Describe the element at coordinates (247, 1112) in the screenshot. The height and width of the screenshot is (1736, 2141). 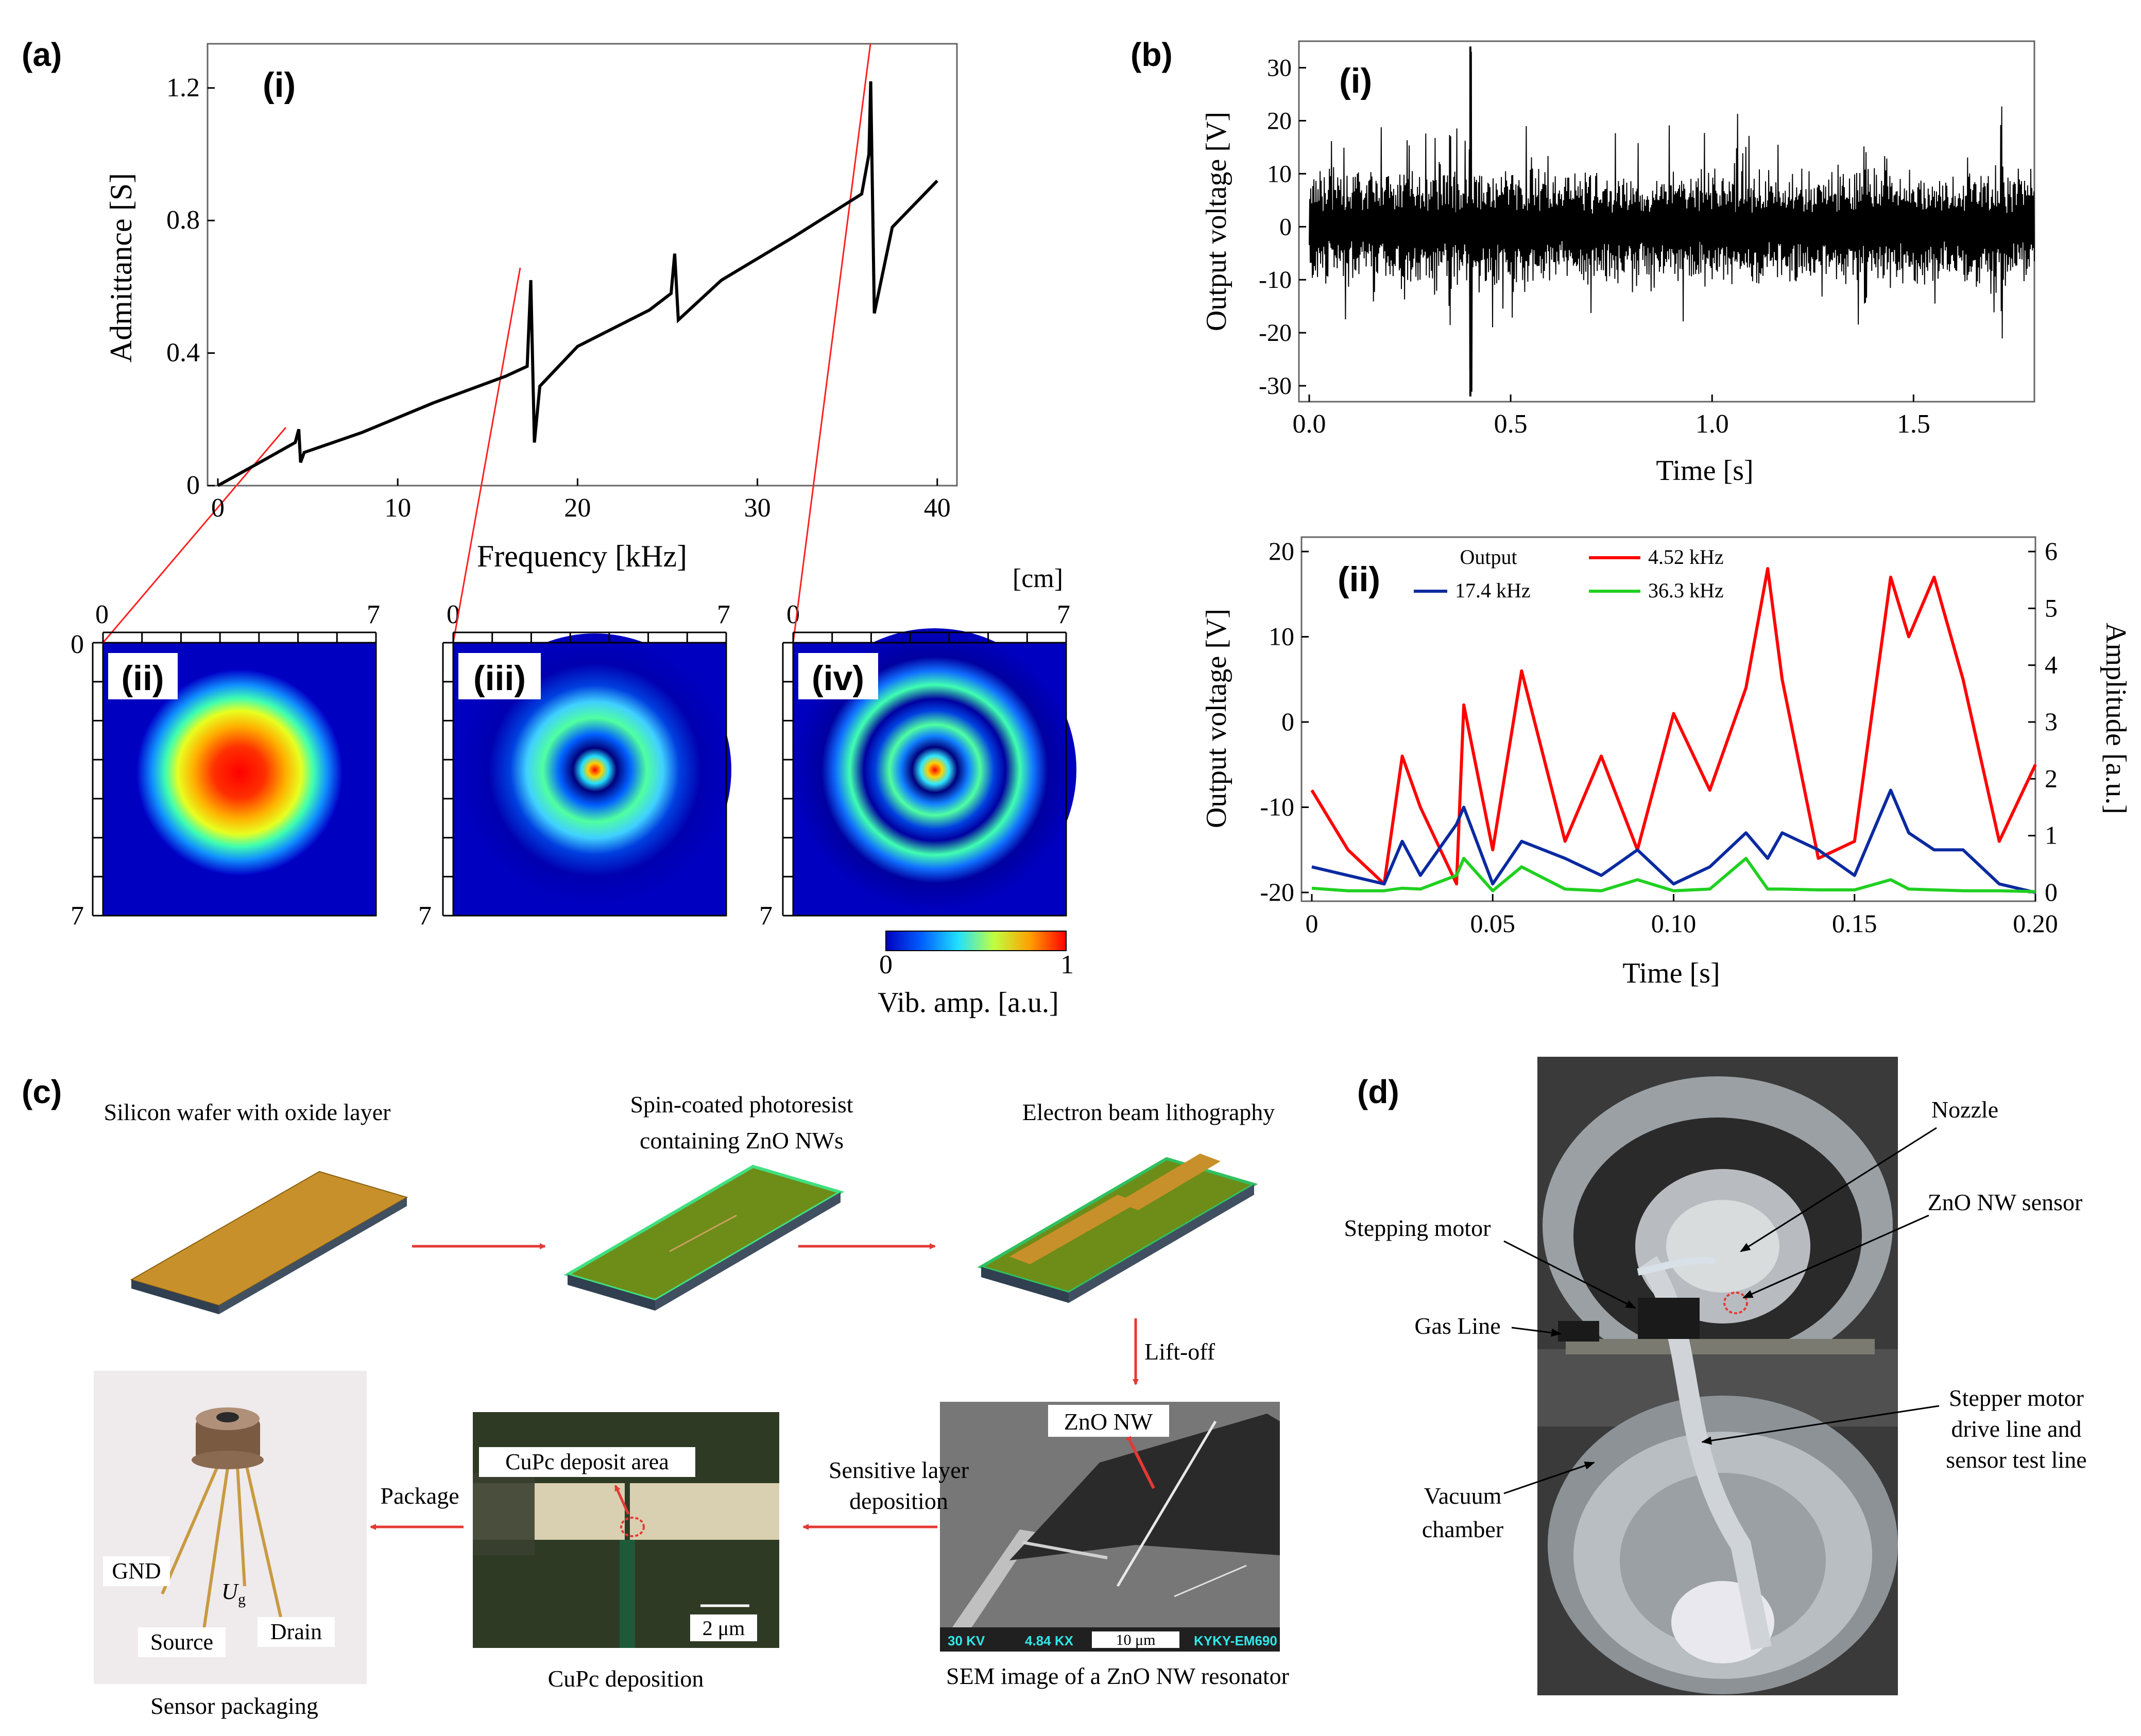
I see `step1-title: Silicon wafer with oxide layer` at that location.